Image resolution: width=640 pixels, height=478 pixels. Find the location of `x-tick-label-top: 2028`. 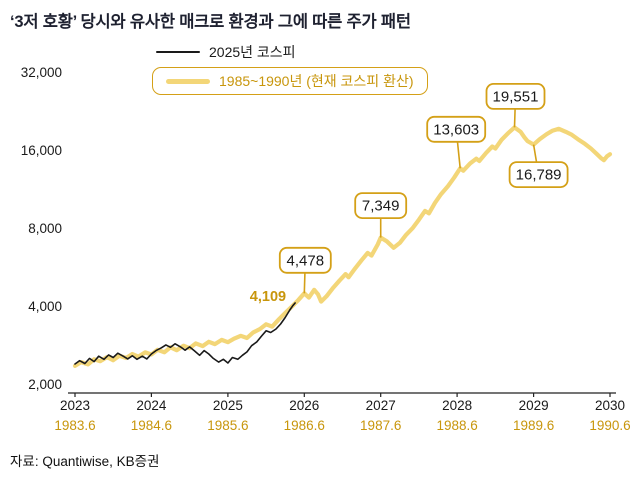

x-tick-label-top: 2028 is located at coordinates (457, 405).